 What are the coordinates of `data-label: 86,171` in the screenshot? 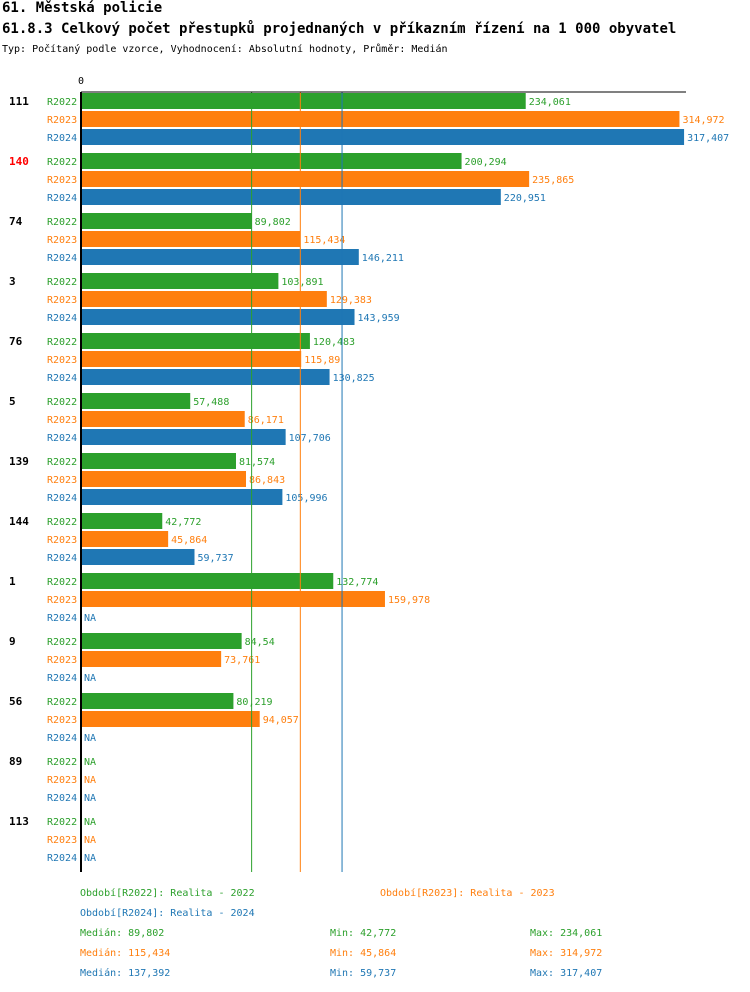 It's located at (266, 420).